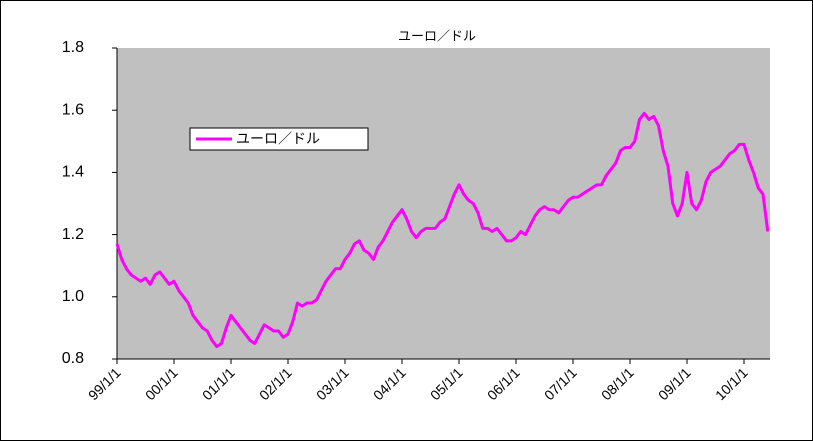  What do you see at coordinates (73, 109) in the screenshot?
I see `y-tick-label: 1.6` at bounding box center [73, 109].